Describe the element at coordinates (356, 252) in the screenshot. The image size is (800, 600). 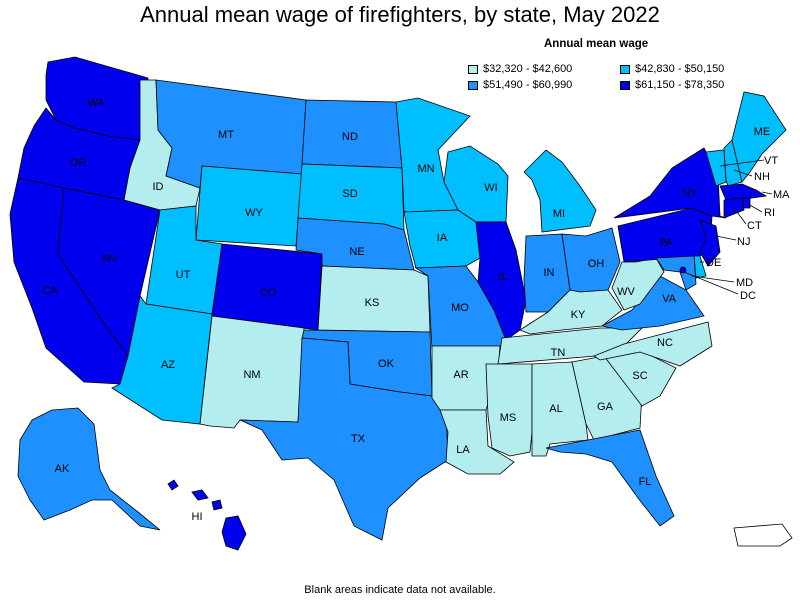
I see `label-NE: NE` at that location.